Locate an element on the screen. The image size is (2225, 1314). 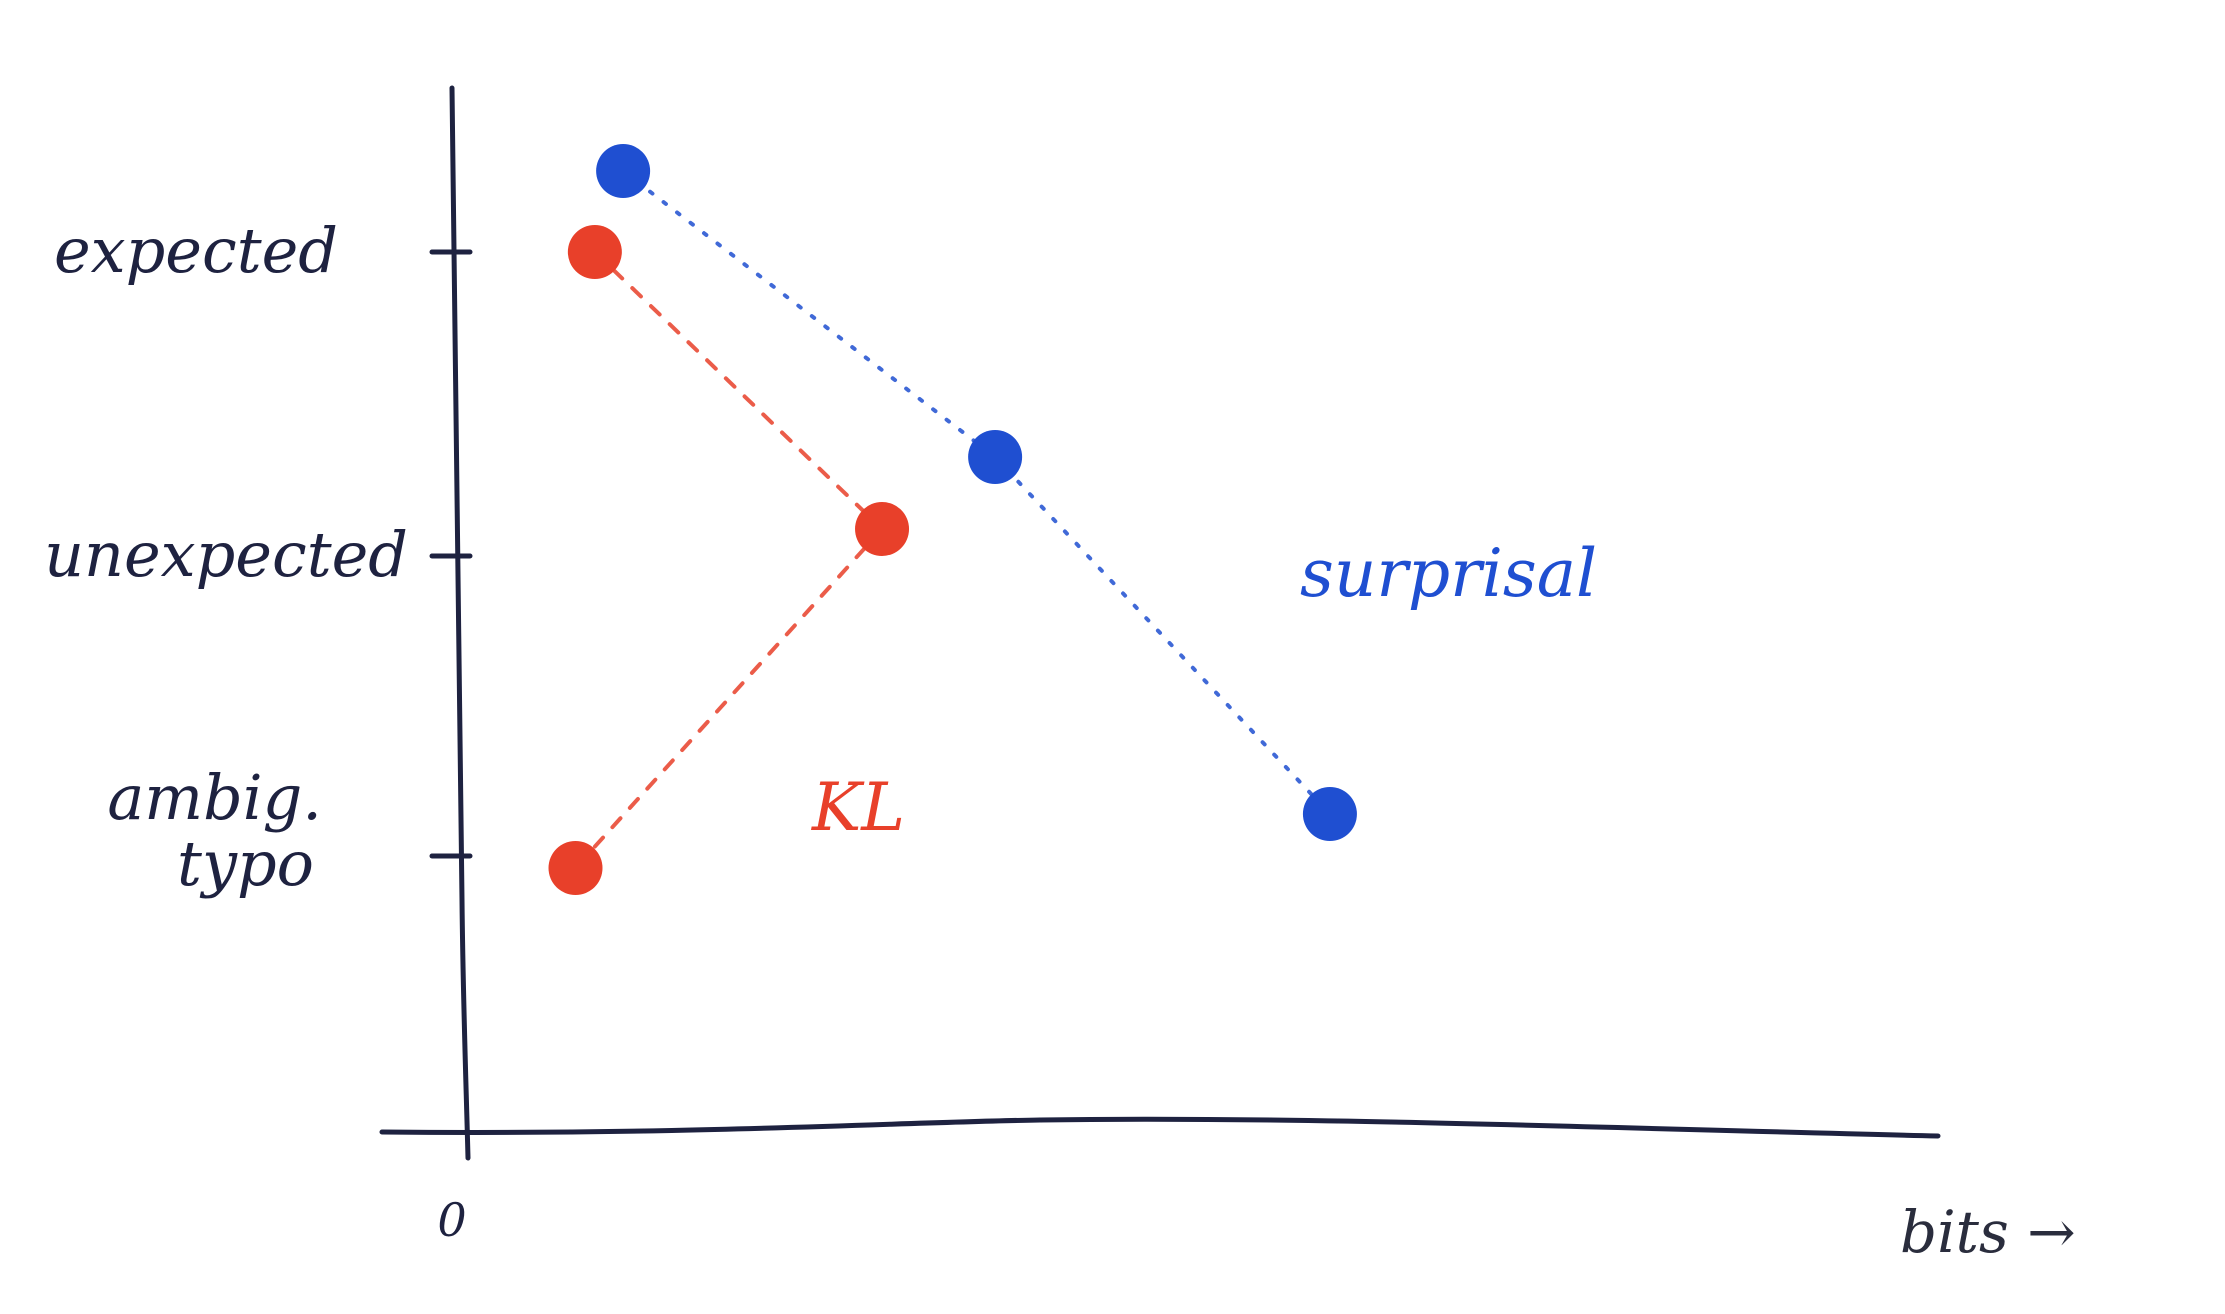
x-axis-label: bits → is located at coordinates (1988, 1232).